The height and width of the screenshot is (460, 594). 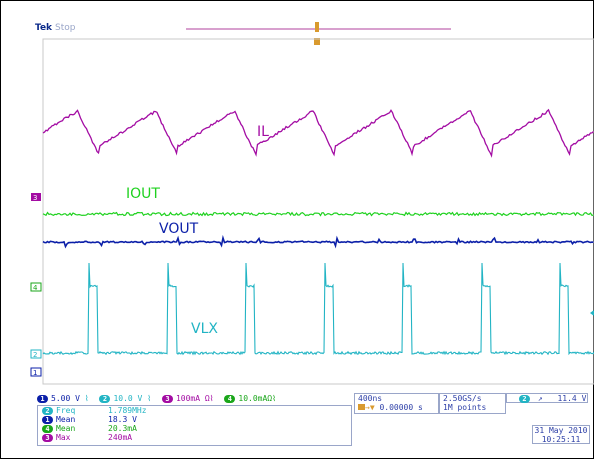 I want to click on measurement-badge: 3, so click(x=47, y=438).